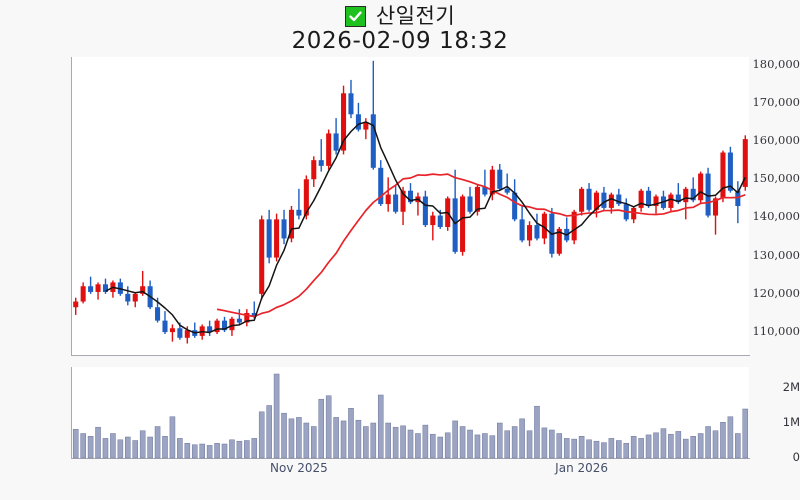 The height and width of the screenshot is (500, 800). I want to click on price-tick-140000: 140,000, so click(776, 216).